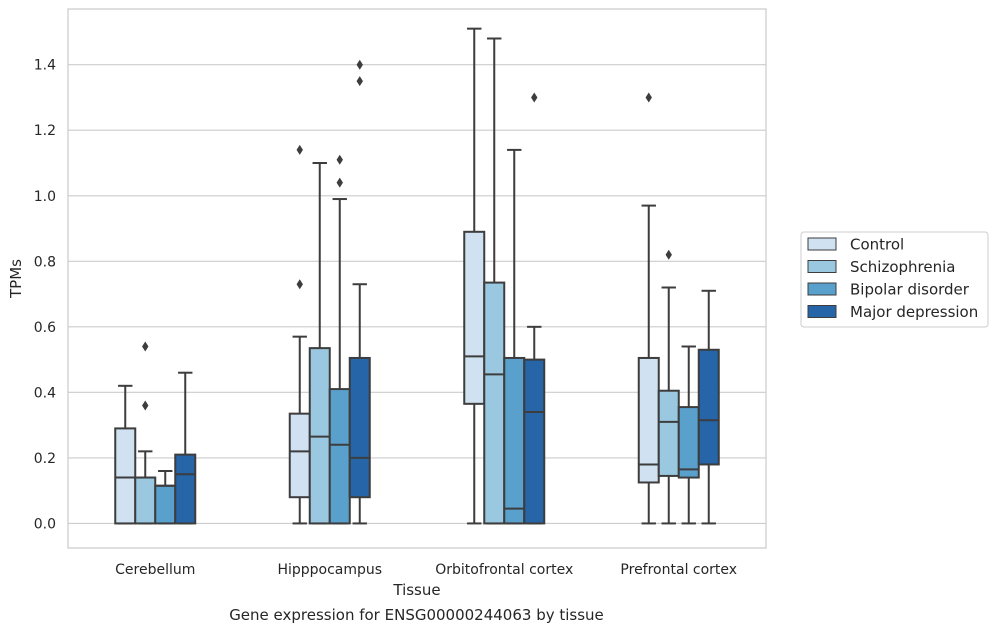 The width and height of the screenshot is (997, 634). I want to click on y-tick-label: 0.8, so click(45, 262).